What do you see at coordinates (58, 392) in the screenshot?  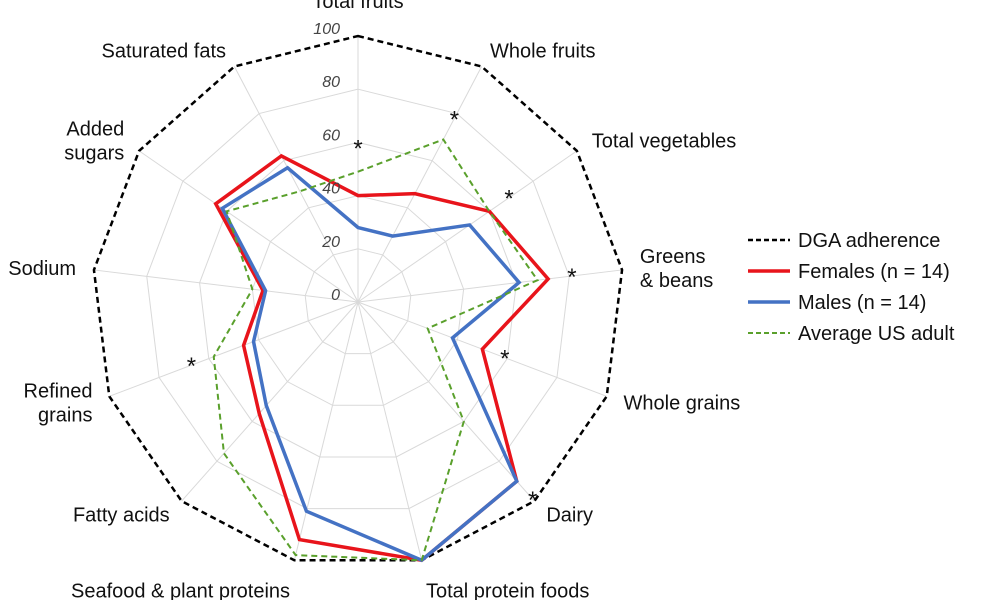 I see `axis-label: Refined` at bounding box center [58, 392].